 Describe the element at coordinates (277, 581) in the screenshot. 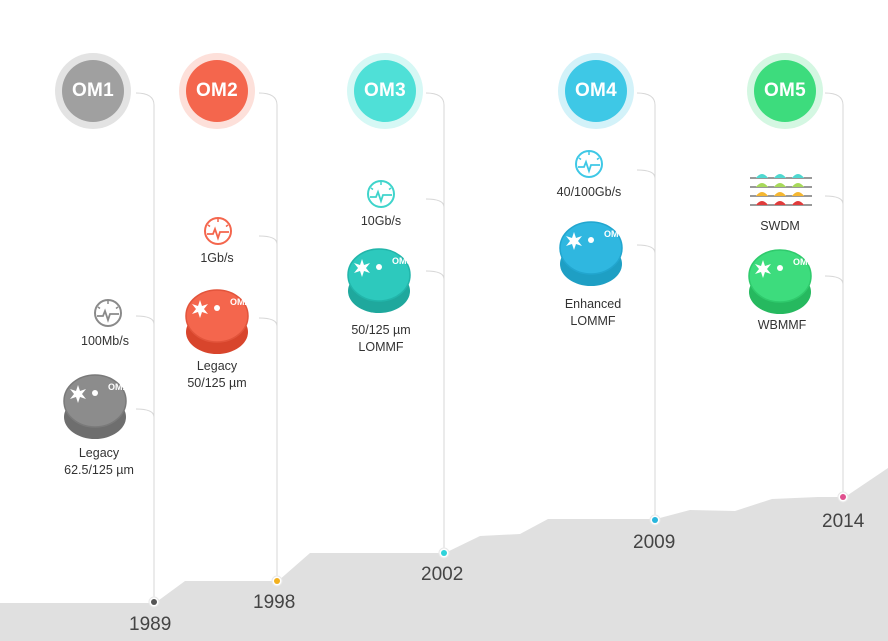

I see `om2-year-dot` at that location.